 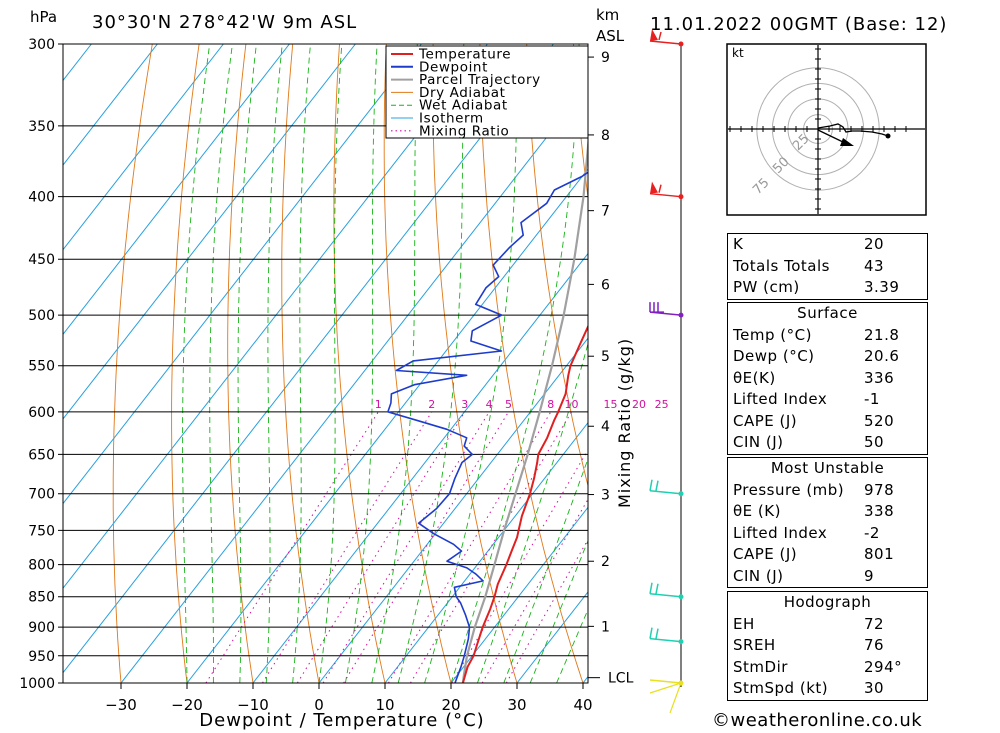 What do you see at coordinates (450, 705) in the screenshot?
I see `x-tick-label: 20` at bounding box center [450, 705].